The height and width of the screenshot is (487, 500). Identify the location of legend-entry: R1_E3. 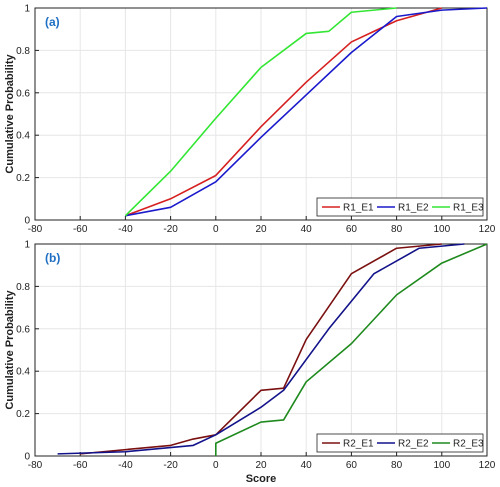
(468, 208).